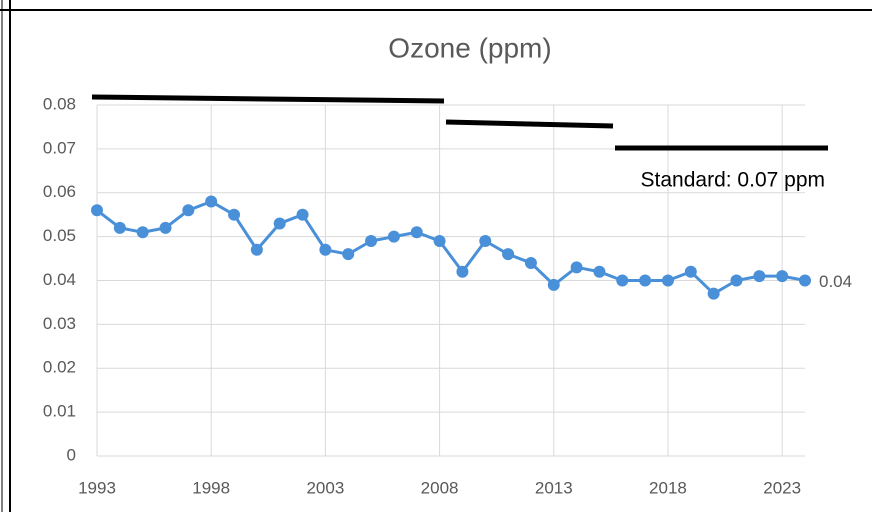 The image size is (872, 512). I want to click on y-tick-label: 0, so click(71, 454).